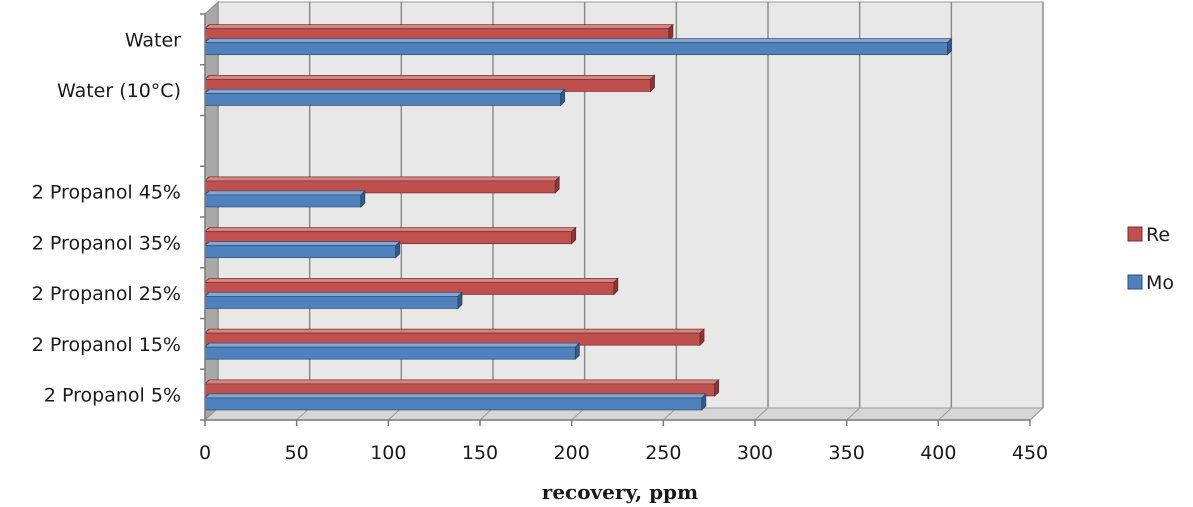  I want to click on x-axis-title: recovery, ppm, so click(620, 492).